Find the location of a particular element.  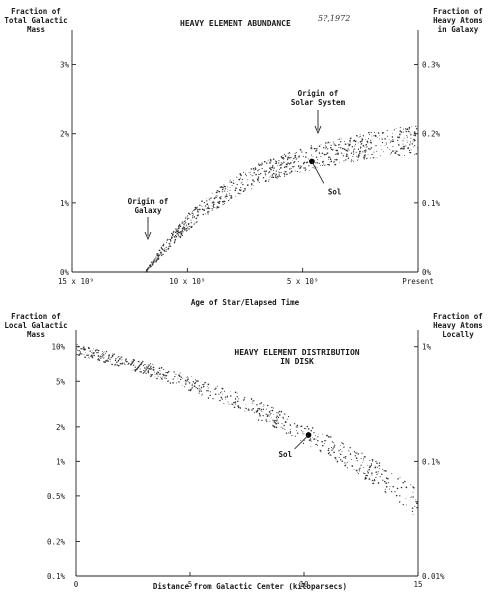

chart-top-sol-marker: Sol is located at coordinates (325, 177).